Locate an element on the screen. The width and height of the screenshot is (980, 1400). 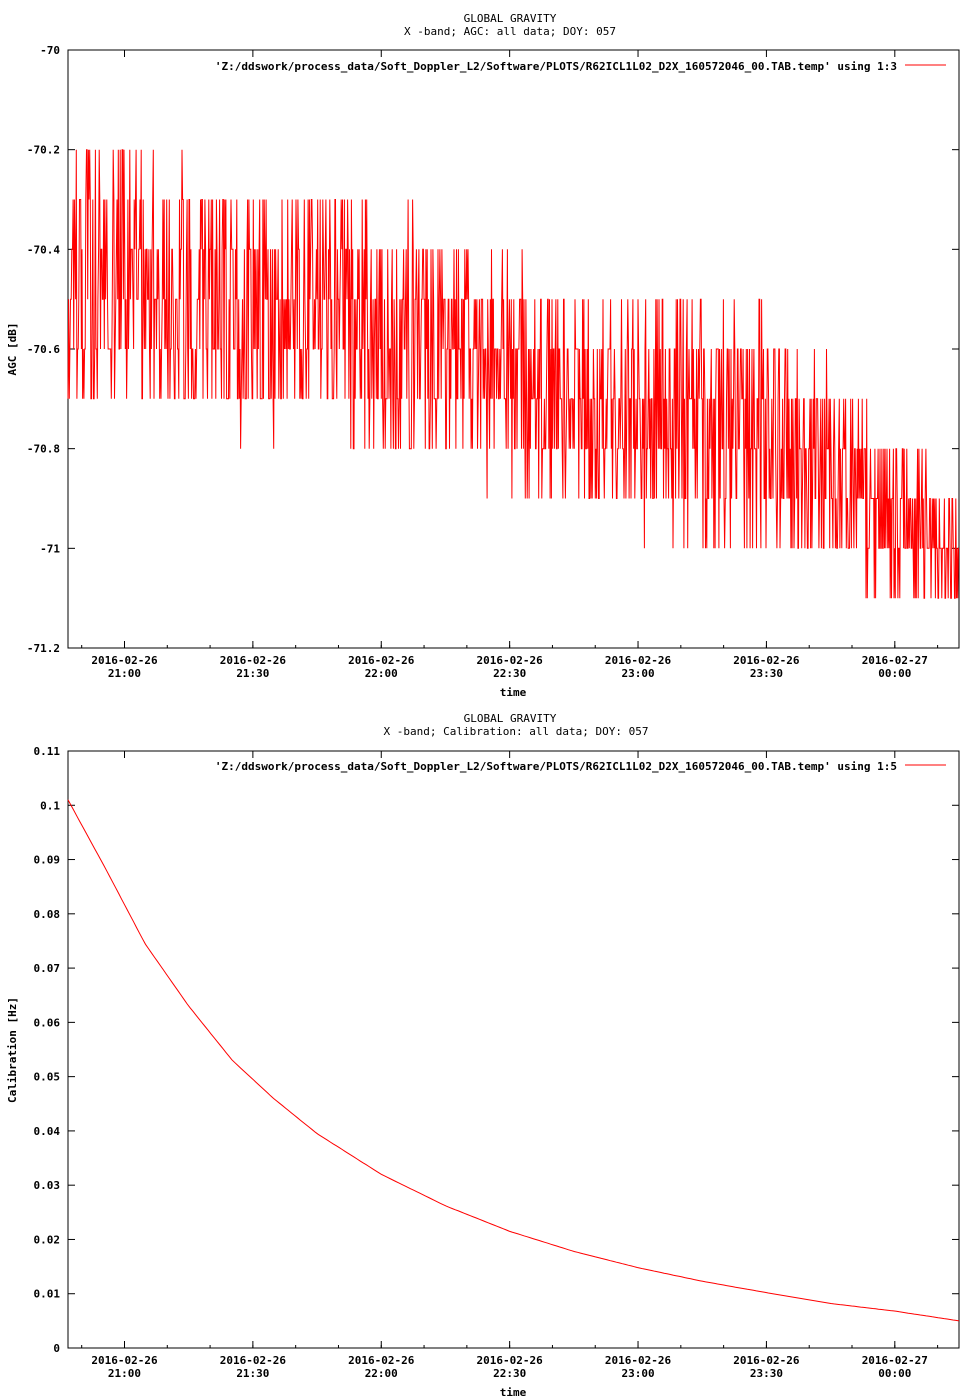
calibration-y-tick-label: 0 is located at coordinates (56, 1348).